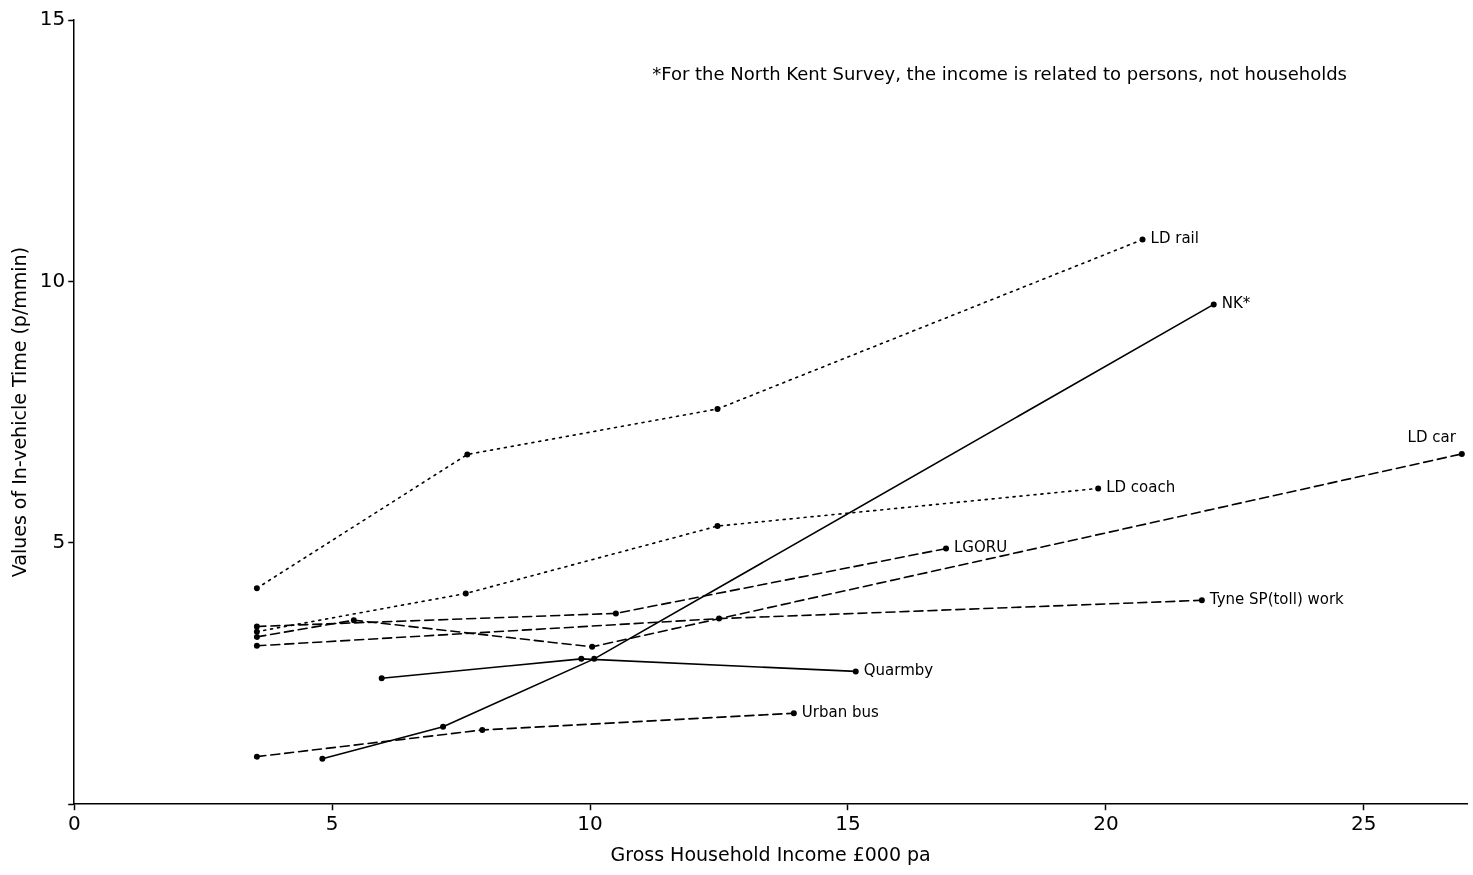 The height and width of the screenshot is (875, 1473). I want to click on x-tick-label: 20, so click(1106, 823).